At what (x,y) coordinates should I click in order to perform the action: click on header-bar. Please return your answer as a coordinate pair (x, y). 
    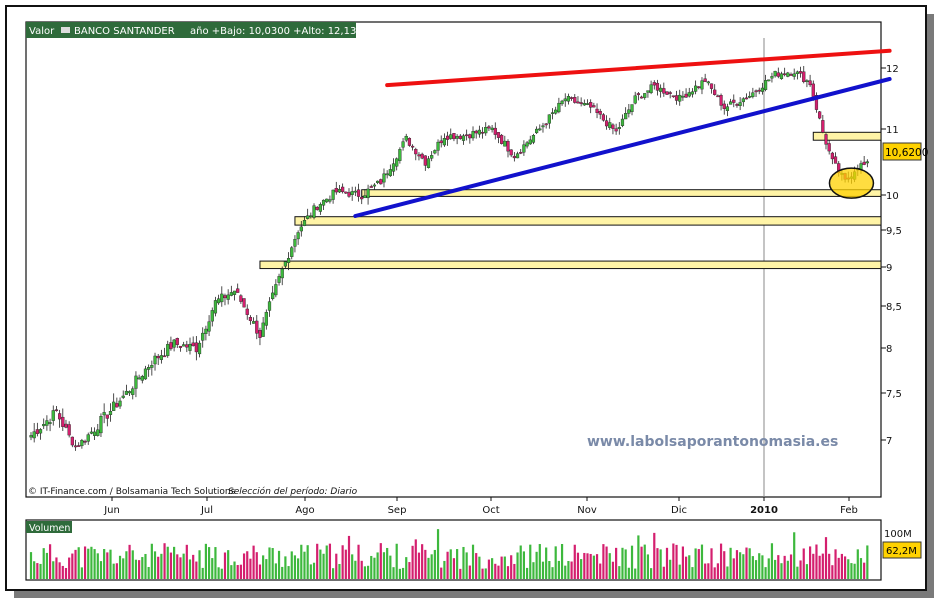
    Looking at the image, I should click on (191, 30).